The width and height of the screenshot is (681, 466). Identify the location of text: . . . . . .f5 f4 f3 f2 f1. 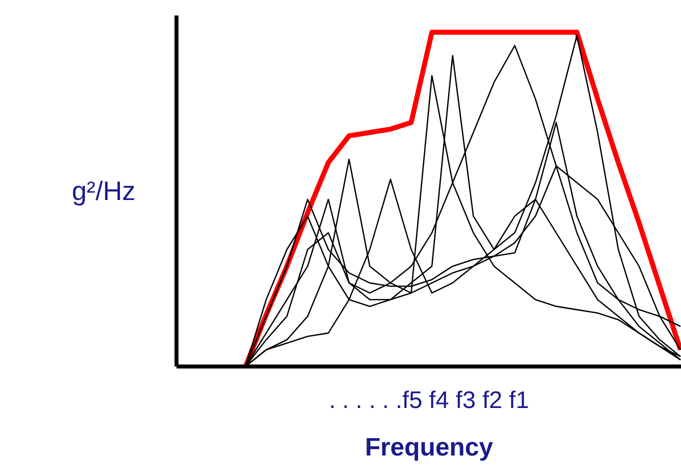
(429, 400).